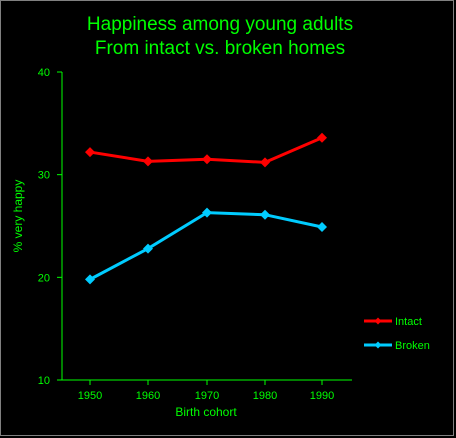 The width and height of the screenshot is (456, 438). What do you see at coordinates (206, 150) in the screenshot?
I see `series-intact` at bounding box center [206, 150].